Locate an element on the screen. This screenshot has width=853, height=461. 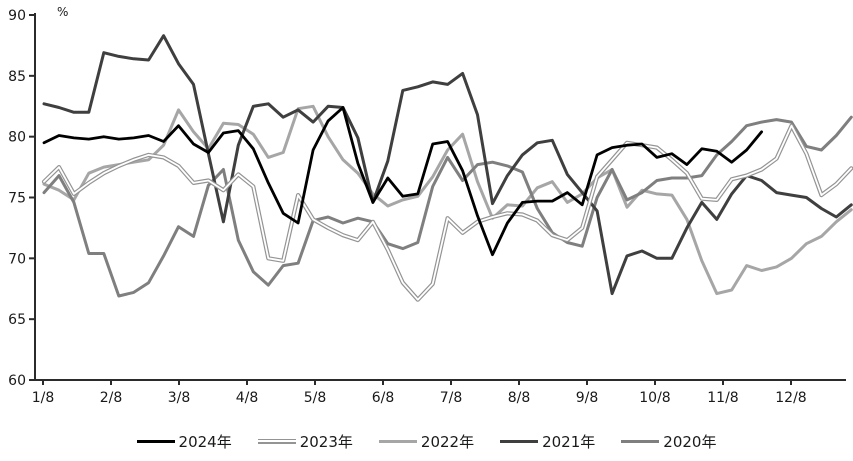
x-tick-label: 9/8 is located at coordinates (587, 398).